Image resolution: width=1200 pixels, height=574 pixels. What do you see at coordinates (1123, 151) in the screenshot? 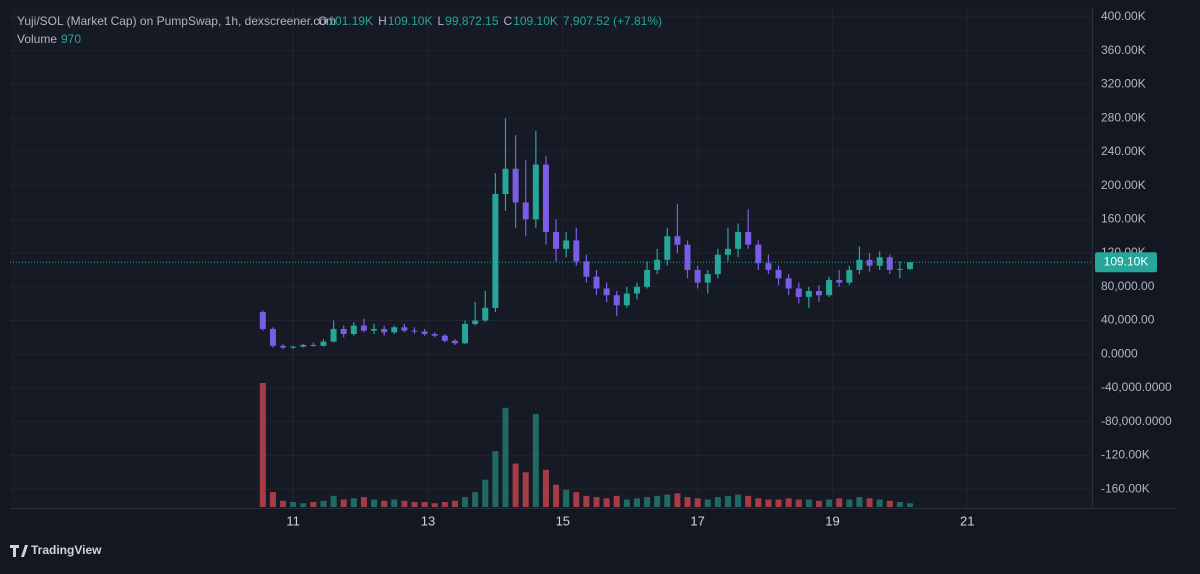
I see `y-tick-label: 240.00K` at bounding box center [1123, 151].